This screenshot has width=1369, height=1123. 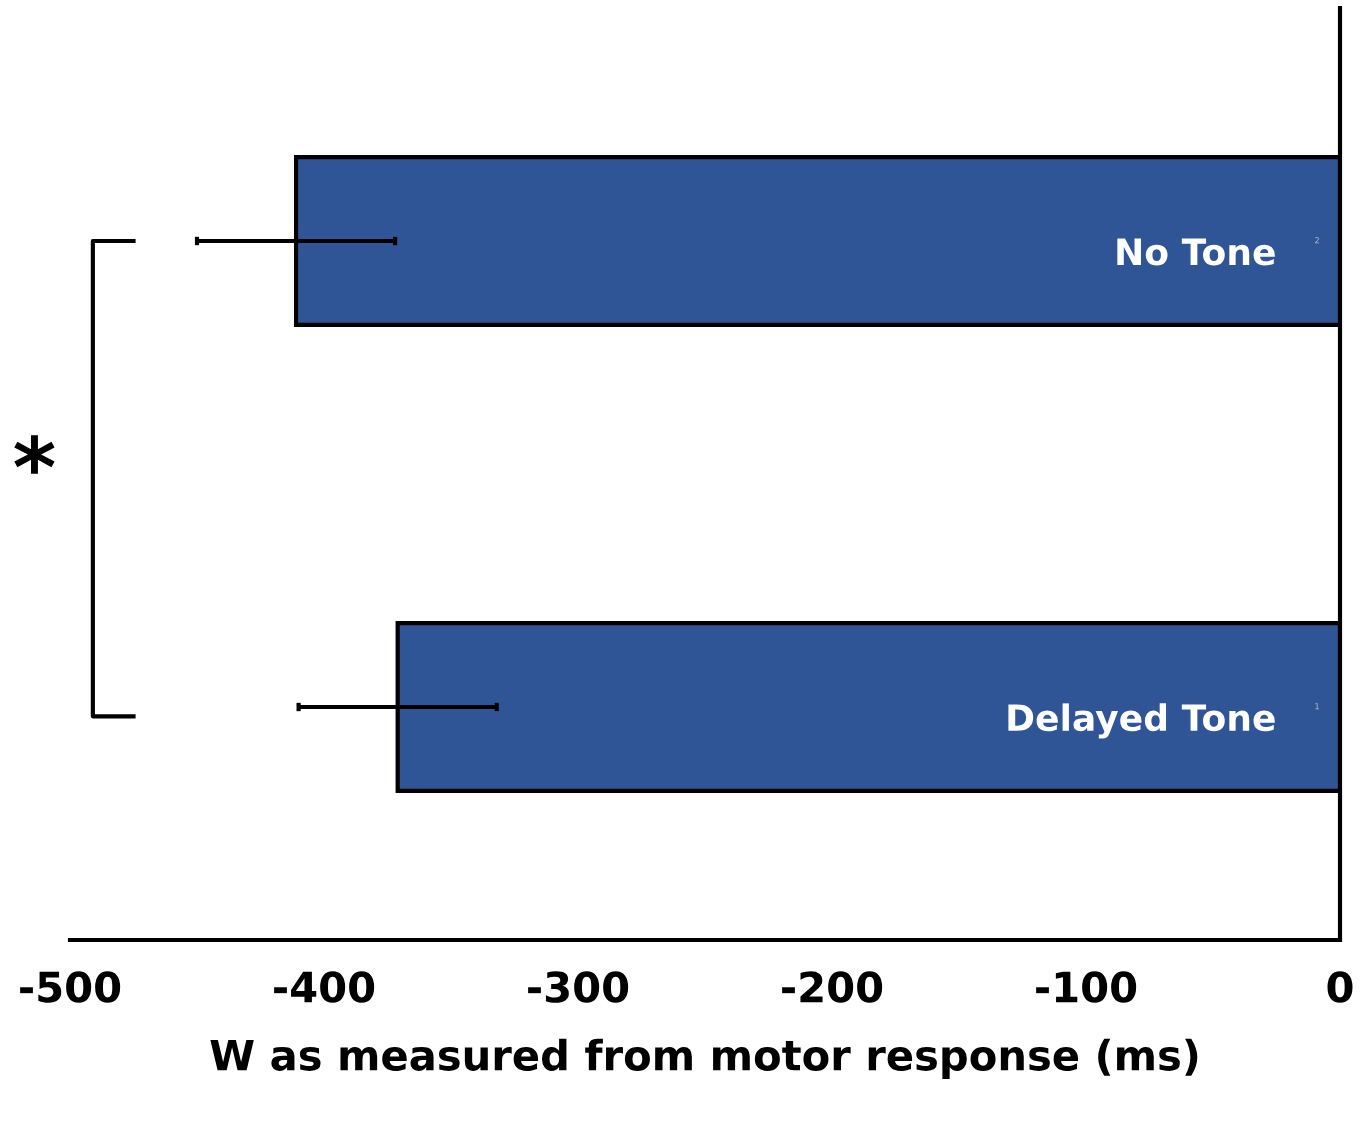 I want to click on x-tick-label: -100, so click(x=1086, y=987).